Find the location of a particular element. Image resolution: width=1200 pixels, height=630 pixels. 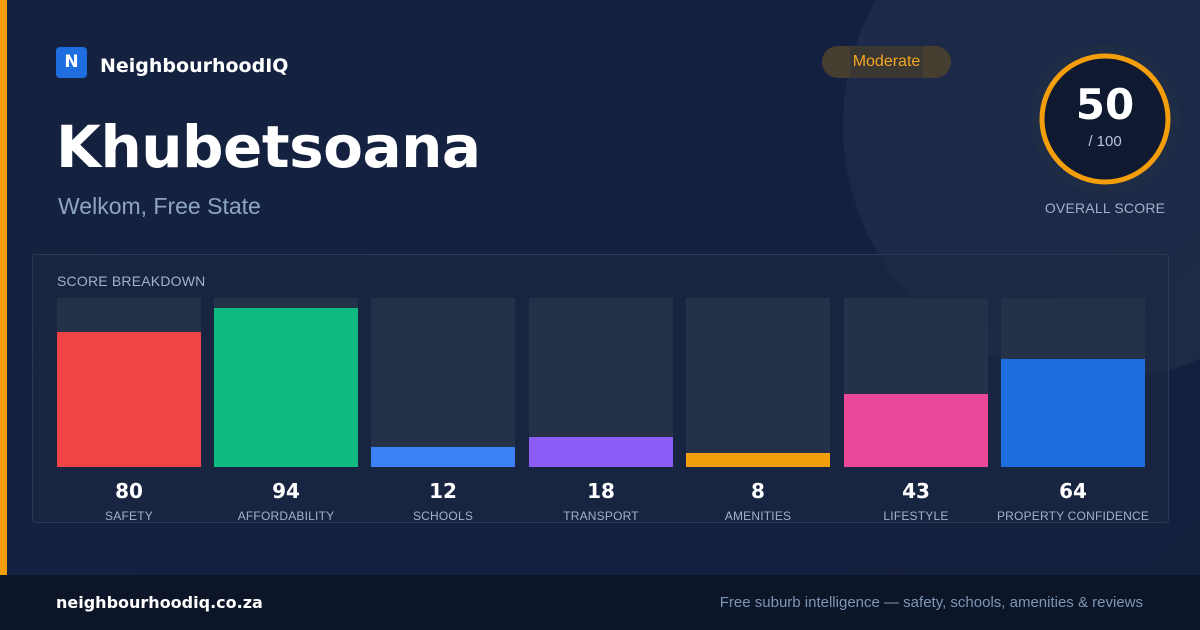

bar-value: 94 is located at coordinates (286, 491).